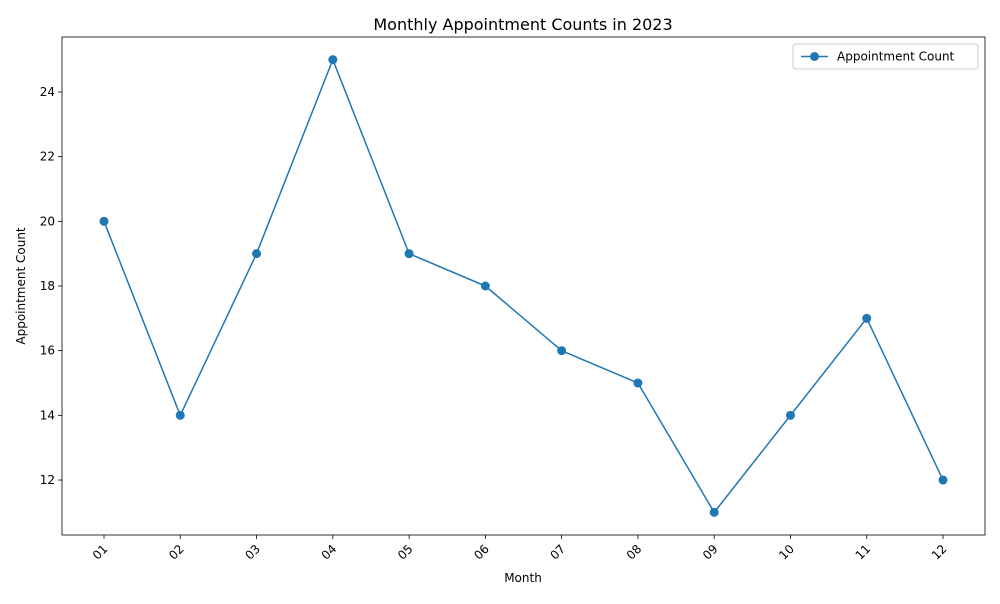 The image size is (1000, 604). Describe the element at coordinates (786, 552) in the screenshot. I see `x-tick-label: 10` at that location.